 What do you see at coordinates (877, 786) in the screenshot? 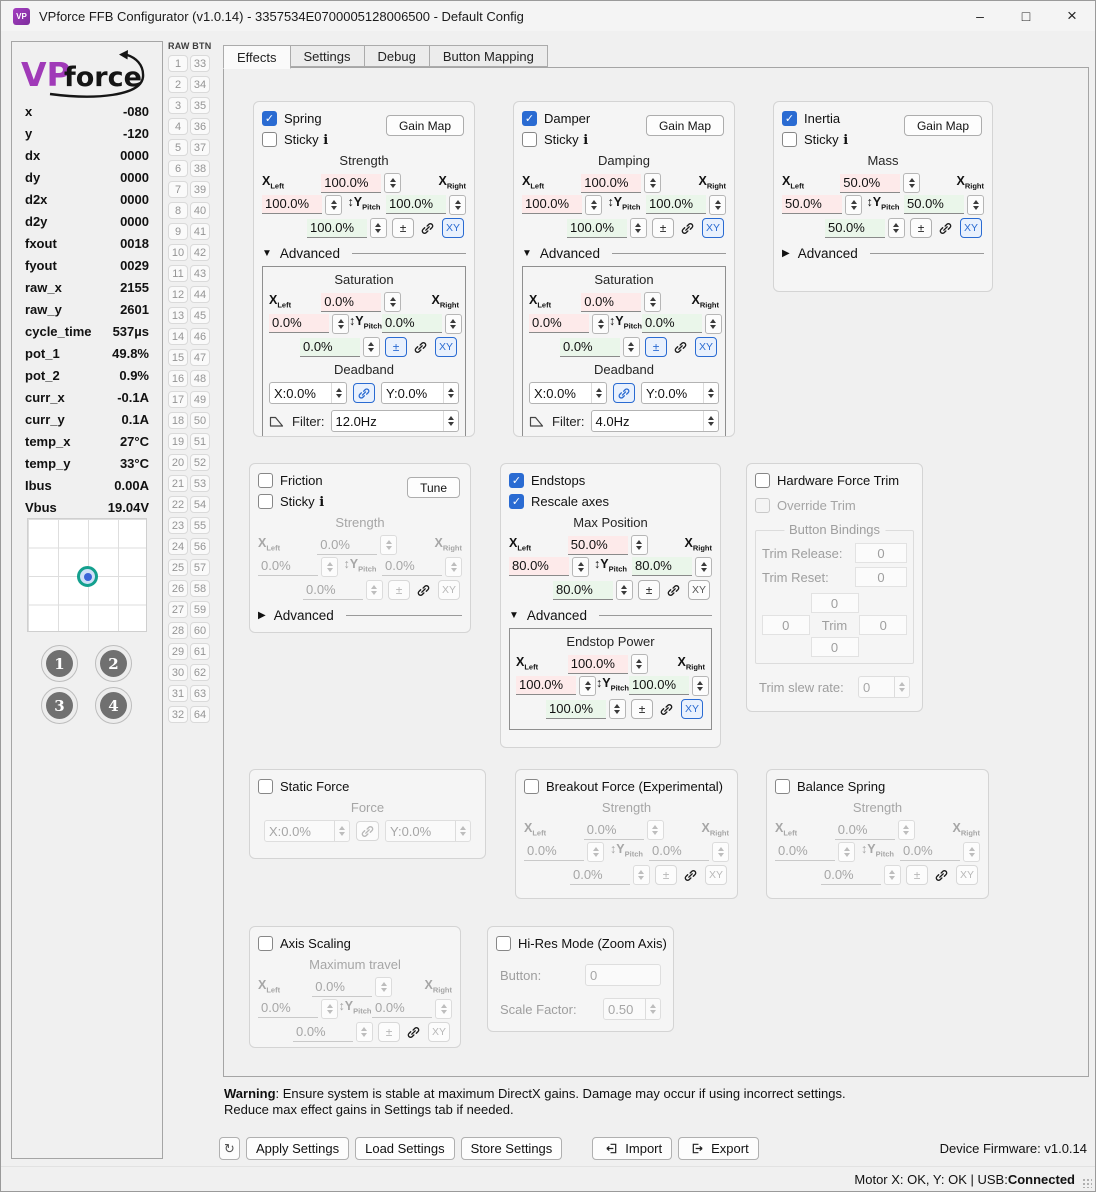
I see `panel-enable-balance: Balance Spring` at bounding box center [877, 786].